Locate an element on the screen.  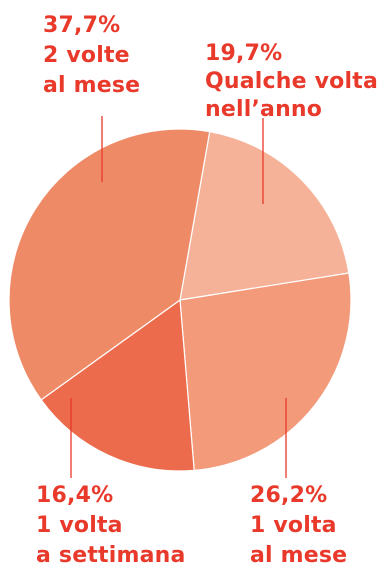
slice-label-2: 26,2% 1 volta al mese is located at coordinates (298, 524).